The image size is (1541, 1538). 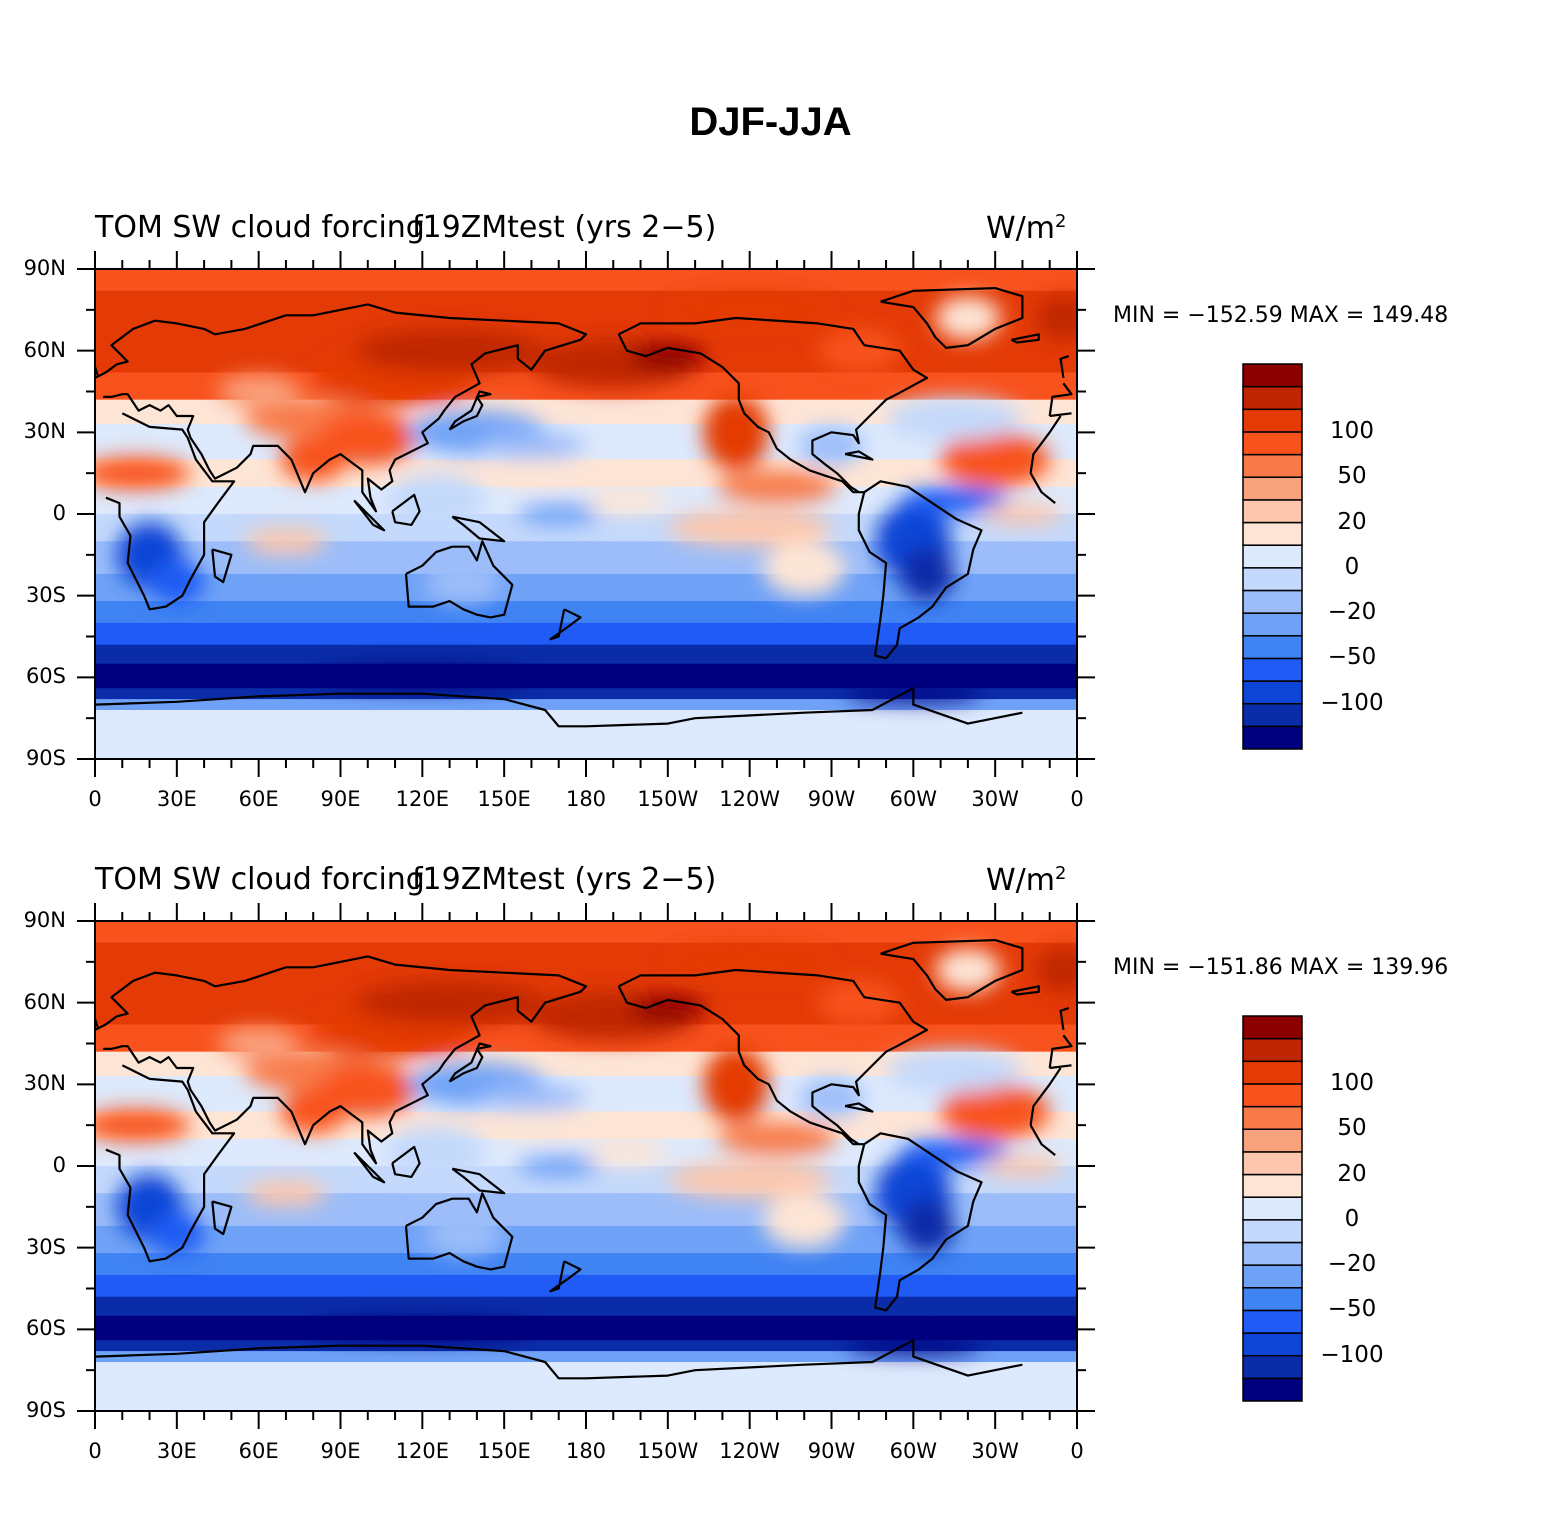 I want to click on lon-tick-label: 60E, so click(x=258, y=1451).